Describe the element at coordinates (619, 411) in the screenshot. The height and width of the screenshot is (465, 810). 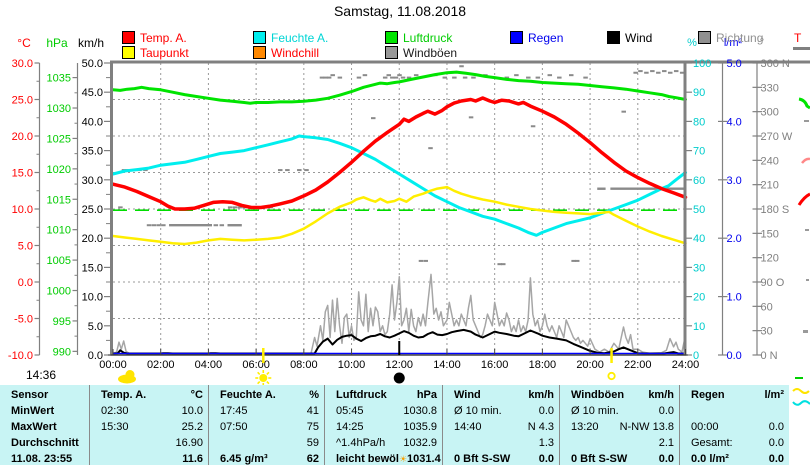
I see `table-row: Ø 10 min. 0.0` at that location.